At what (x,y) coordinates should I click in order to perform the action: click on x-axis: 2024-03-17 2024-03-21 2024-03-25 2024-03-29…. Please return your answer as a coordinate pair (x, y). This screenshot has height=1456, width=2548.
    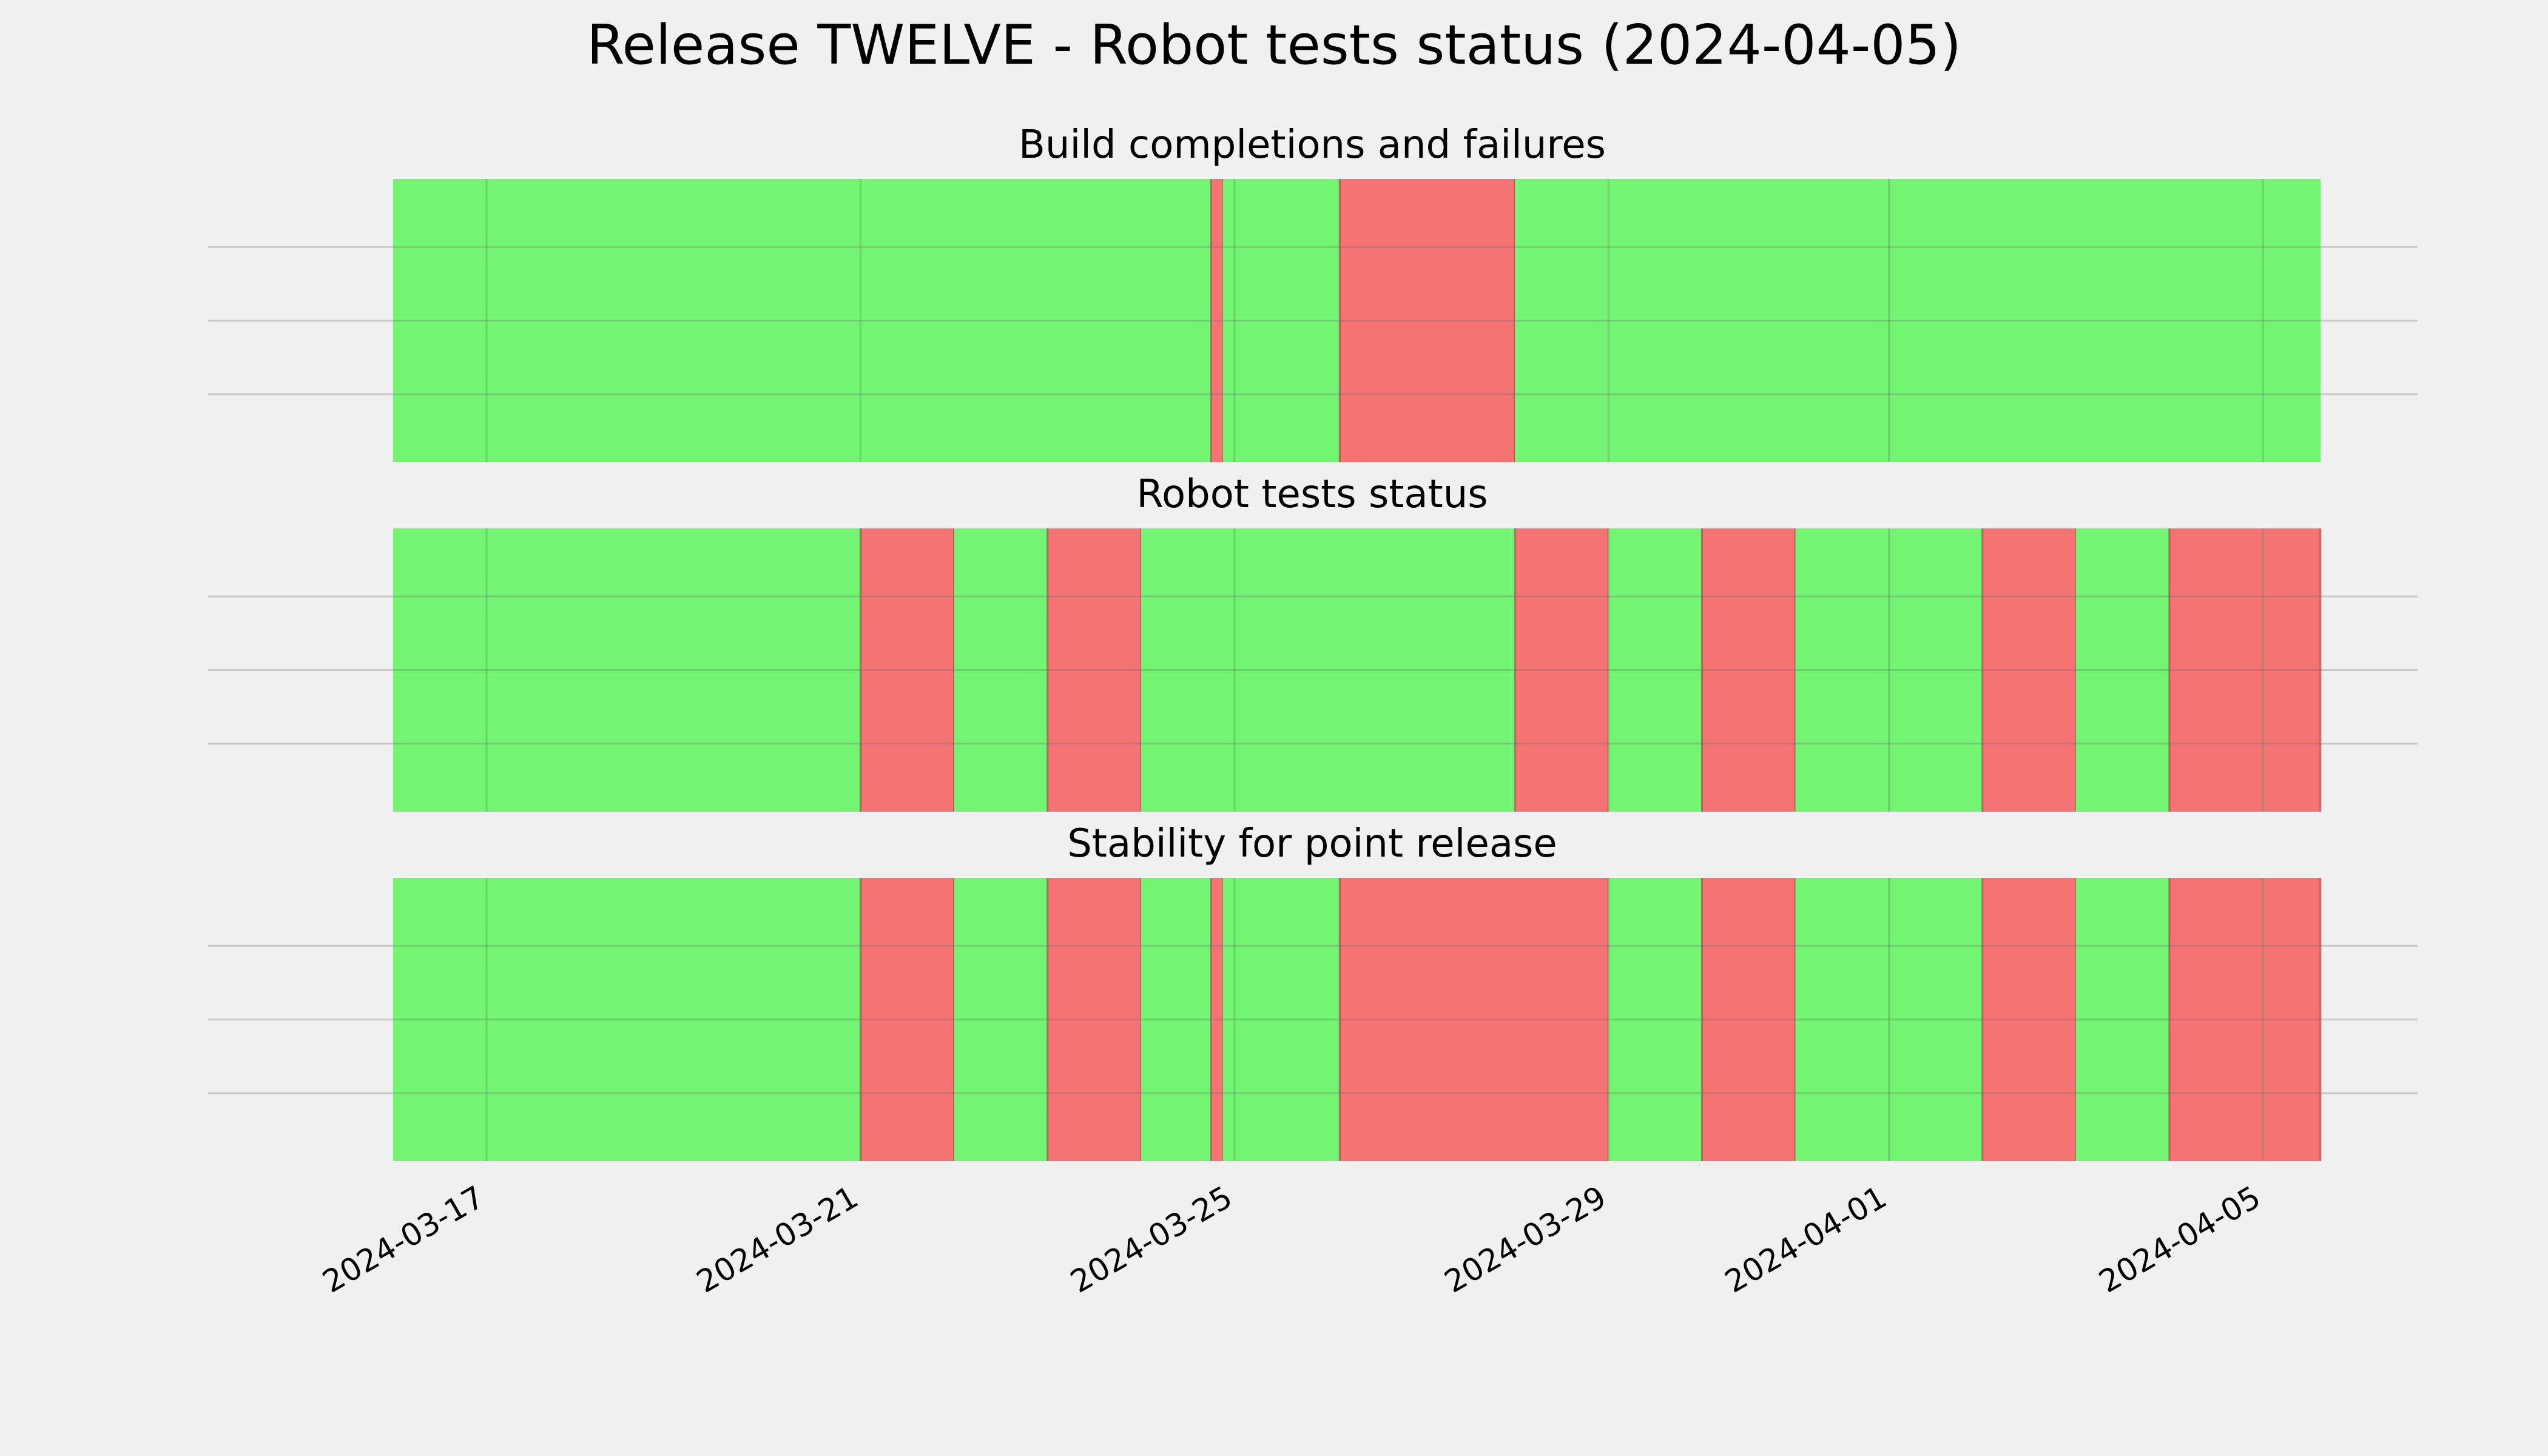
    Looking at the image, I should click on (1292, 1239).